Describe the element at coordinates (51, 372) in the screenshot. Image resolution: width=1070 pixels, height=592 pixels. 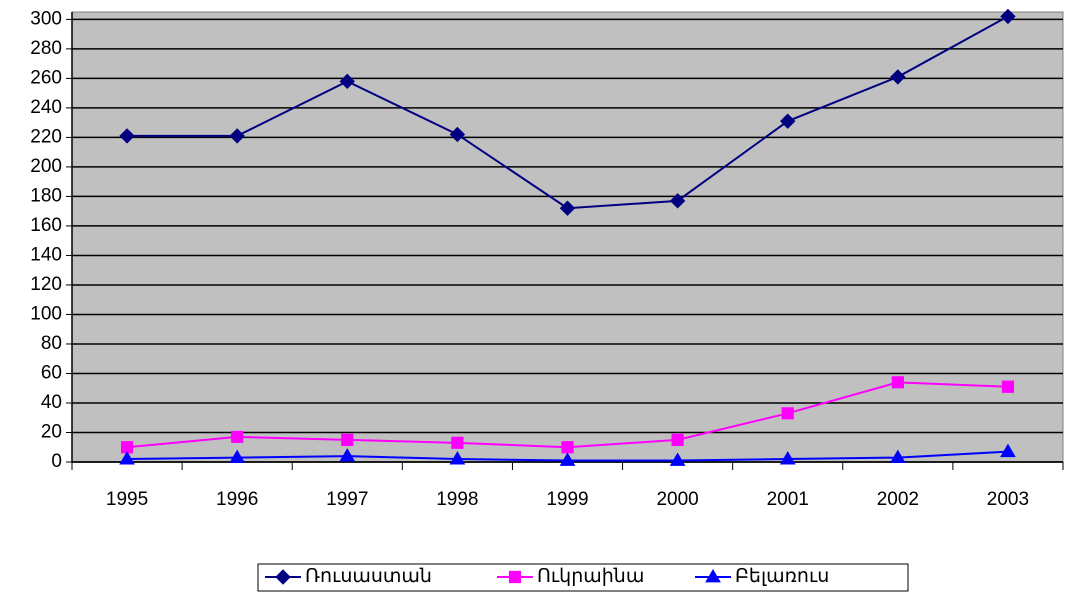
I see `y-tick-label: 60` at that location.